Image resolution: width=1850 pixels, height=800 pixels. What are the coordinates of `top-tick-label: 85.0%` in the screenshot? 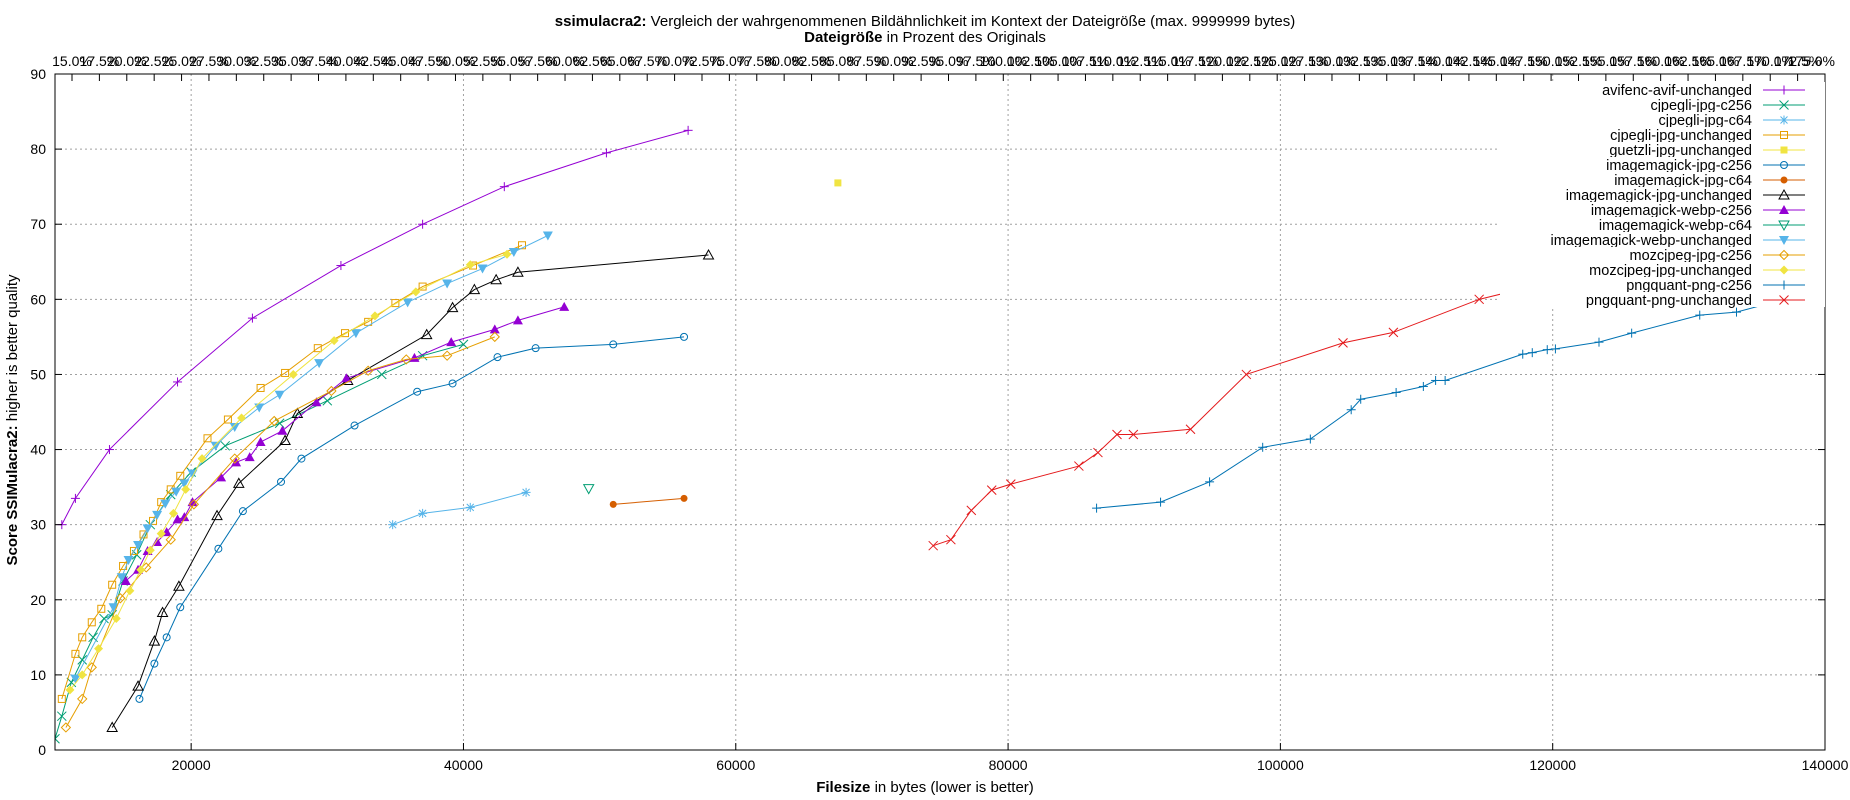 It's located at (839, 61).